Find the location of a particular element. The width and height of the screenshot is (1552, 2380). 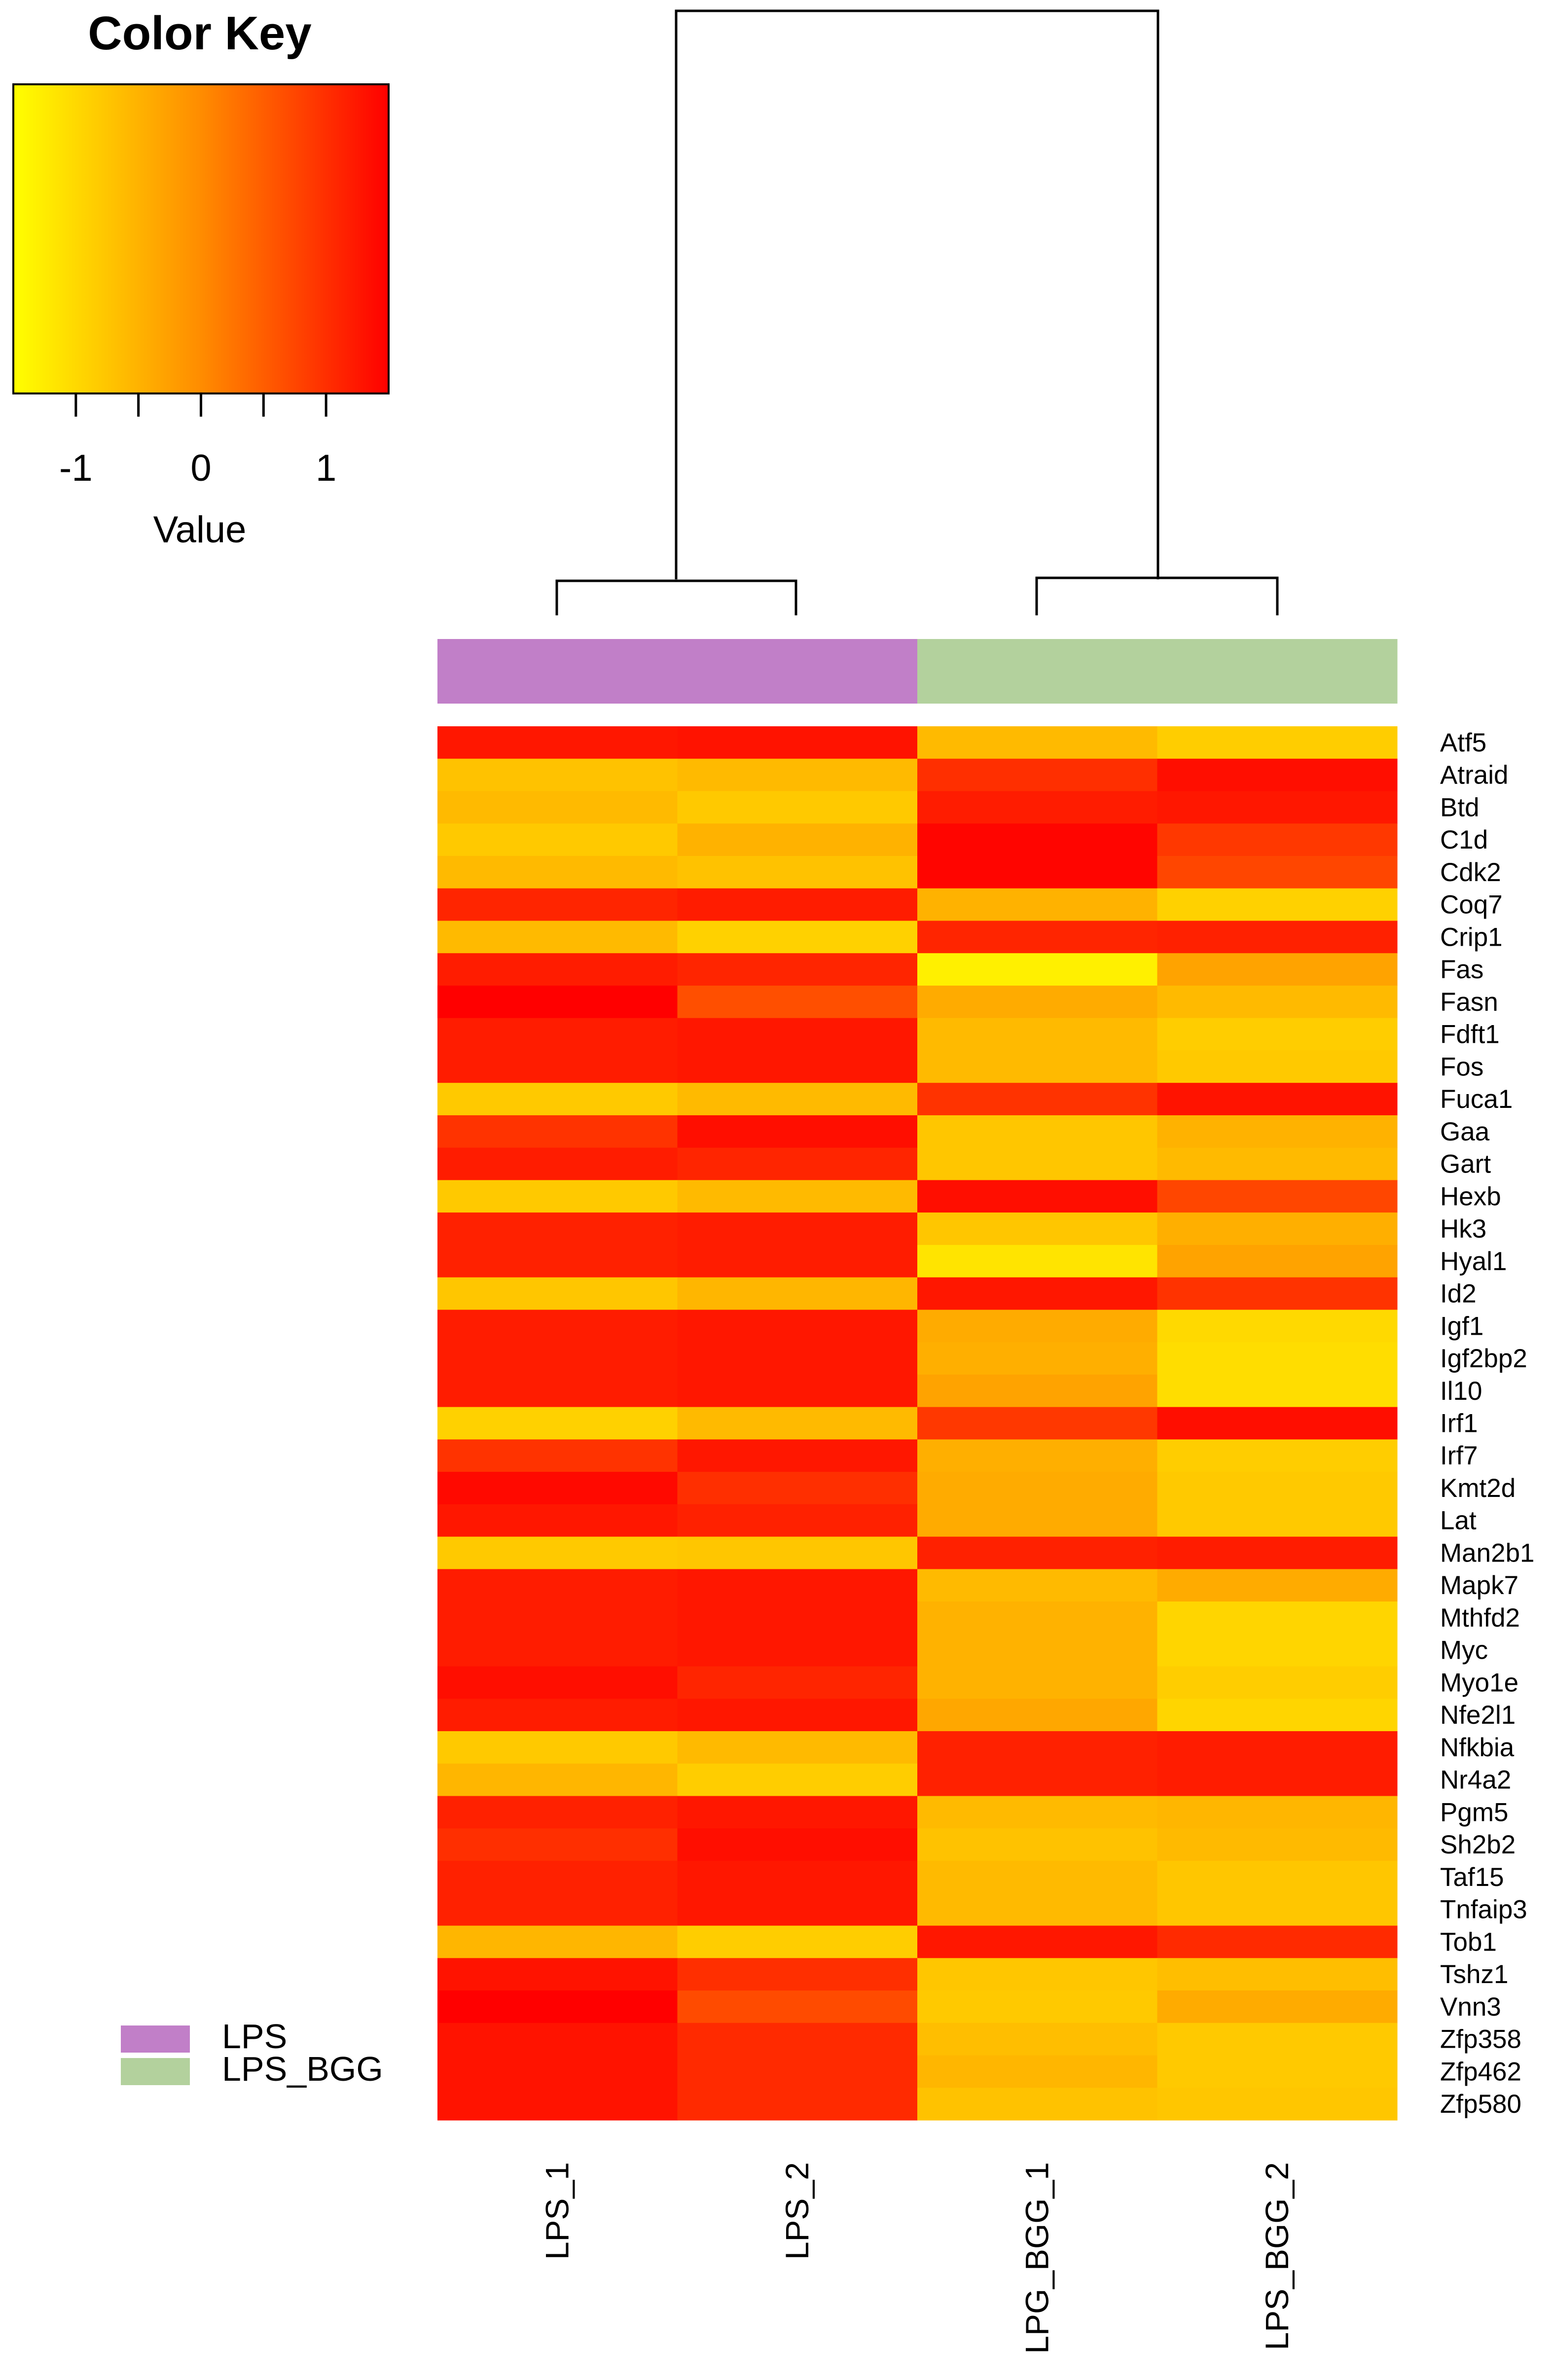

row-label: Nr4a2 is located at coordinates (1476, 1780).